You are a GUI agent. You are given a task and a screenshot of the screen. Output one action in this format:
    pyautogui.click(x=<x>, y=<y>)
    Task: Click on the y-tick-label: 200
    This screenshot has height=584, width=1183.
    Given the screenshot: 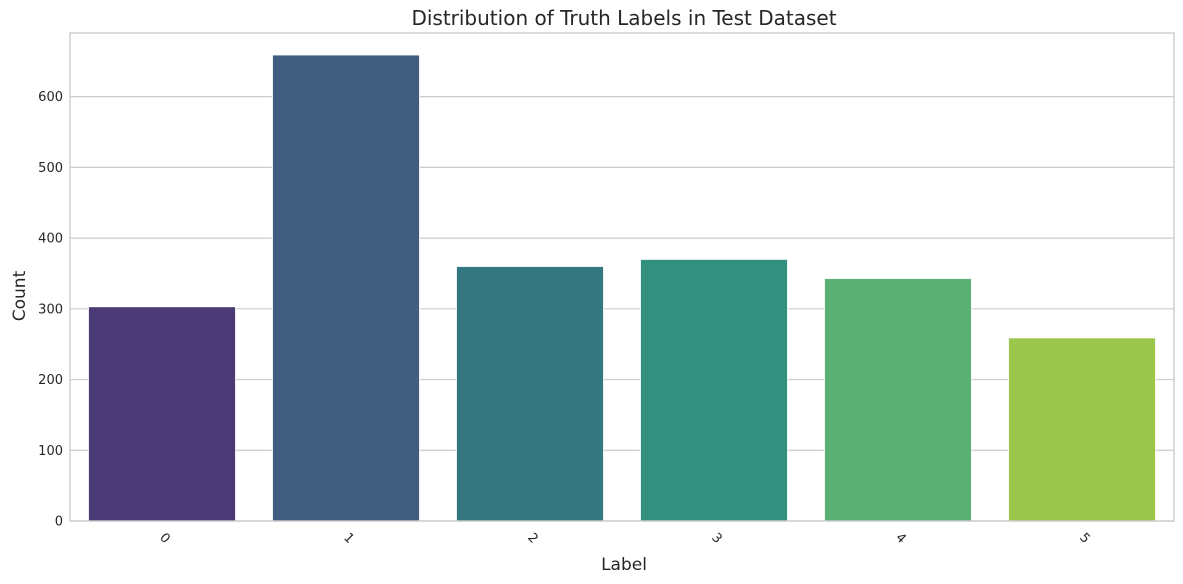 What is the action you would take?
    pyautogui.click(x=50, y=380)
    